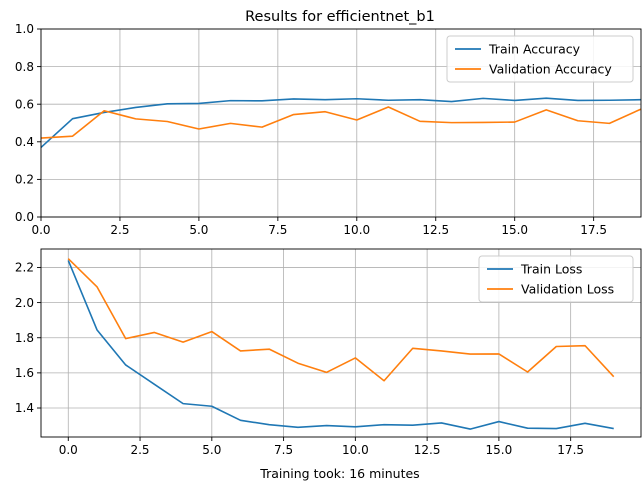  Describe the element at coordinates (534, 49) in the screenshot. I see `legend-label: Train Accuracy` at that location.